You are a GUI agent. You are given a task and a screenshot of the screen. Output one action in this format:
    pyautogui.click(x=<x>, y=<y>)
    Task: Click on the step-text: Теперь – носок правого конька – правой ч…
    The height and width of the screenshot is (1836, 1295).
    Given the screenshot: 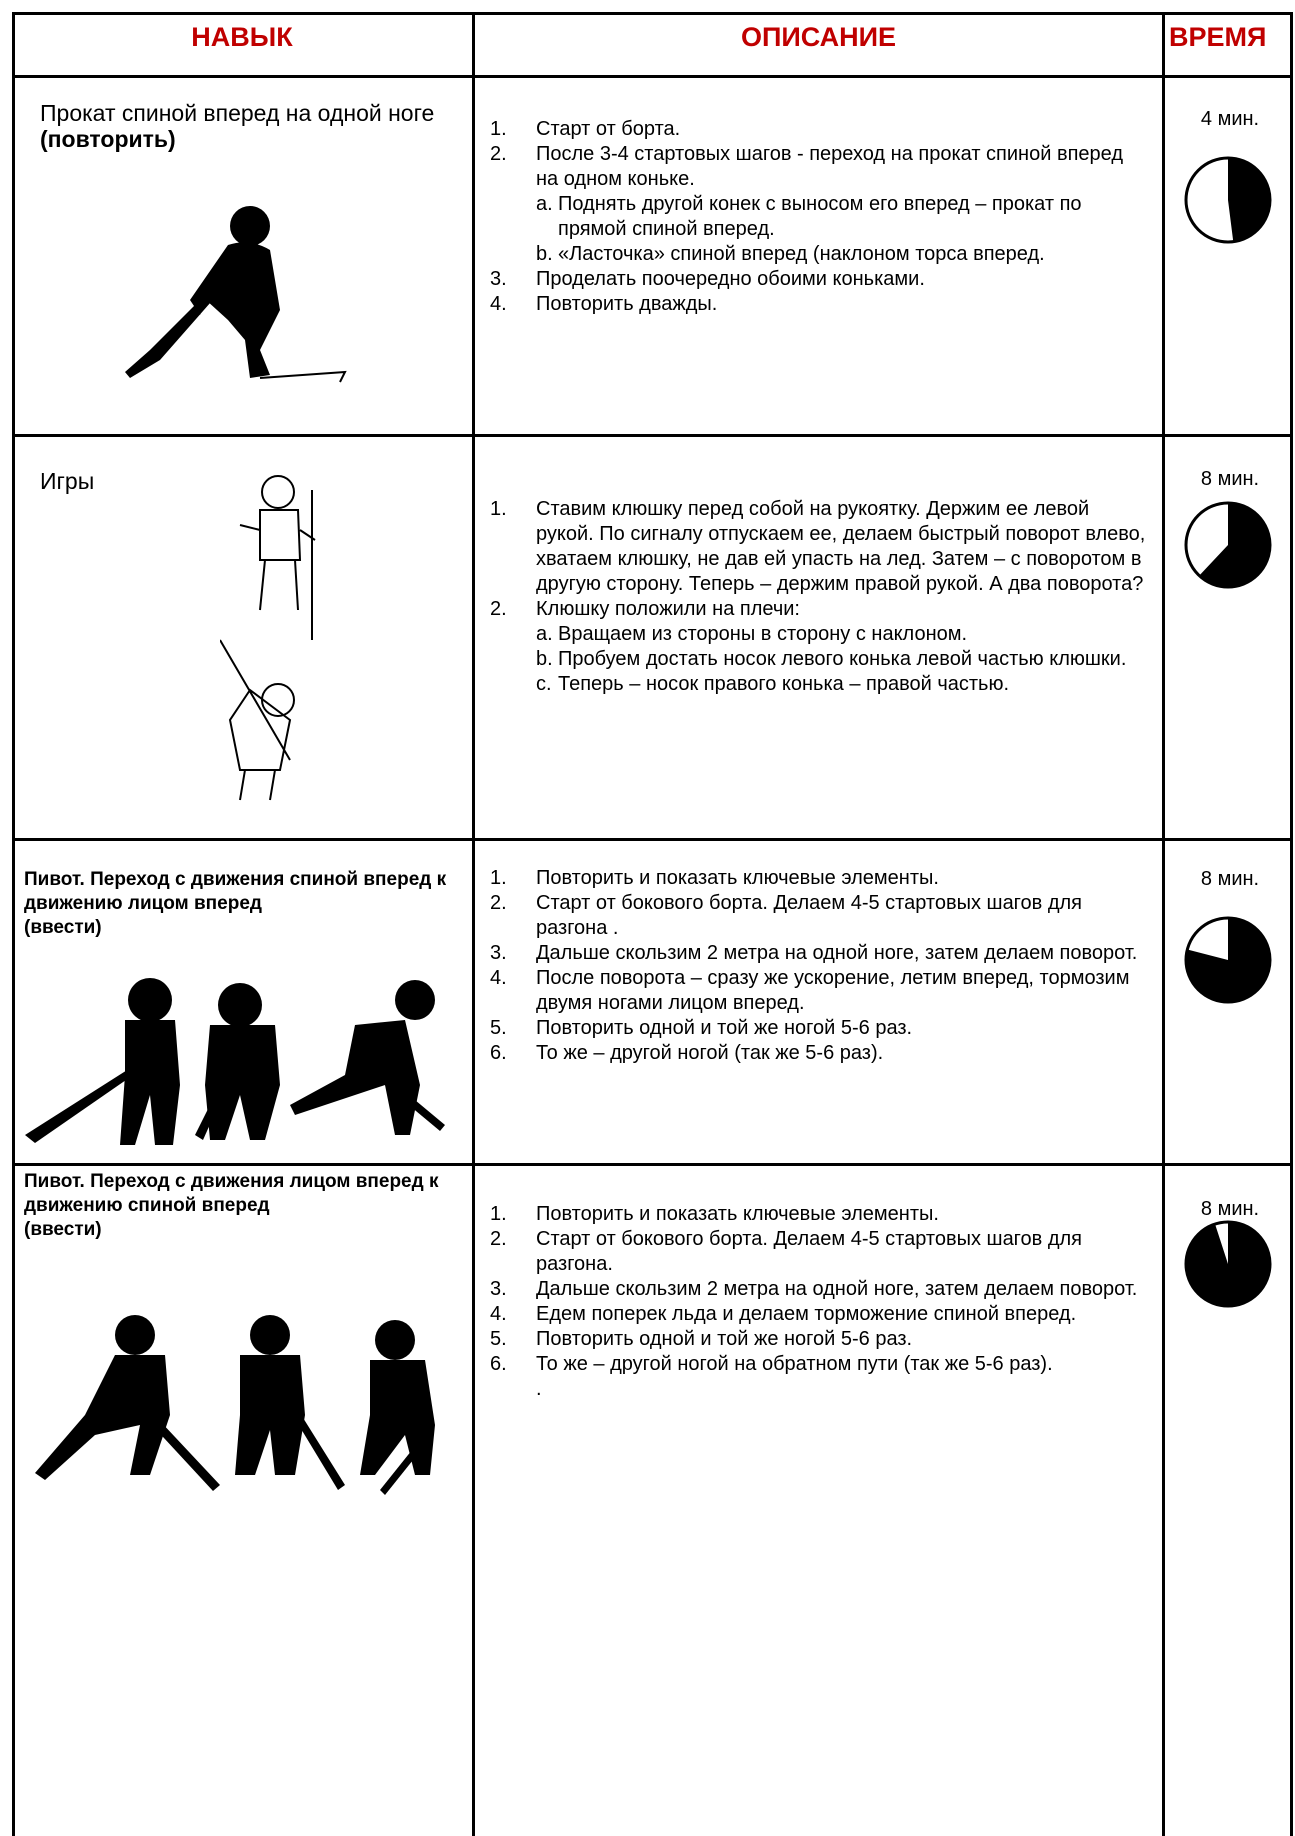 What is the action you would take?
    pyautogui.click(x=784, y=684)
    